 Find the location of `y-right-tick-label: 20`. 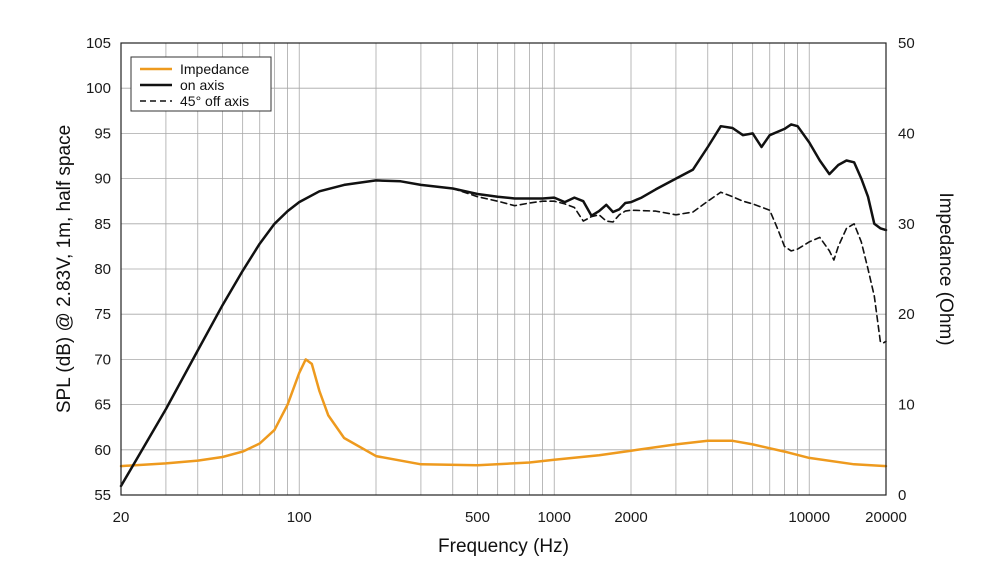

y-right-tick-label: 20 is located at coordinates (906, 314).